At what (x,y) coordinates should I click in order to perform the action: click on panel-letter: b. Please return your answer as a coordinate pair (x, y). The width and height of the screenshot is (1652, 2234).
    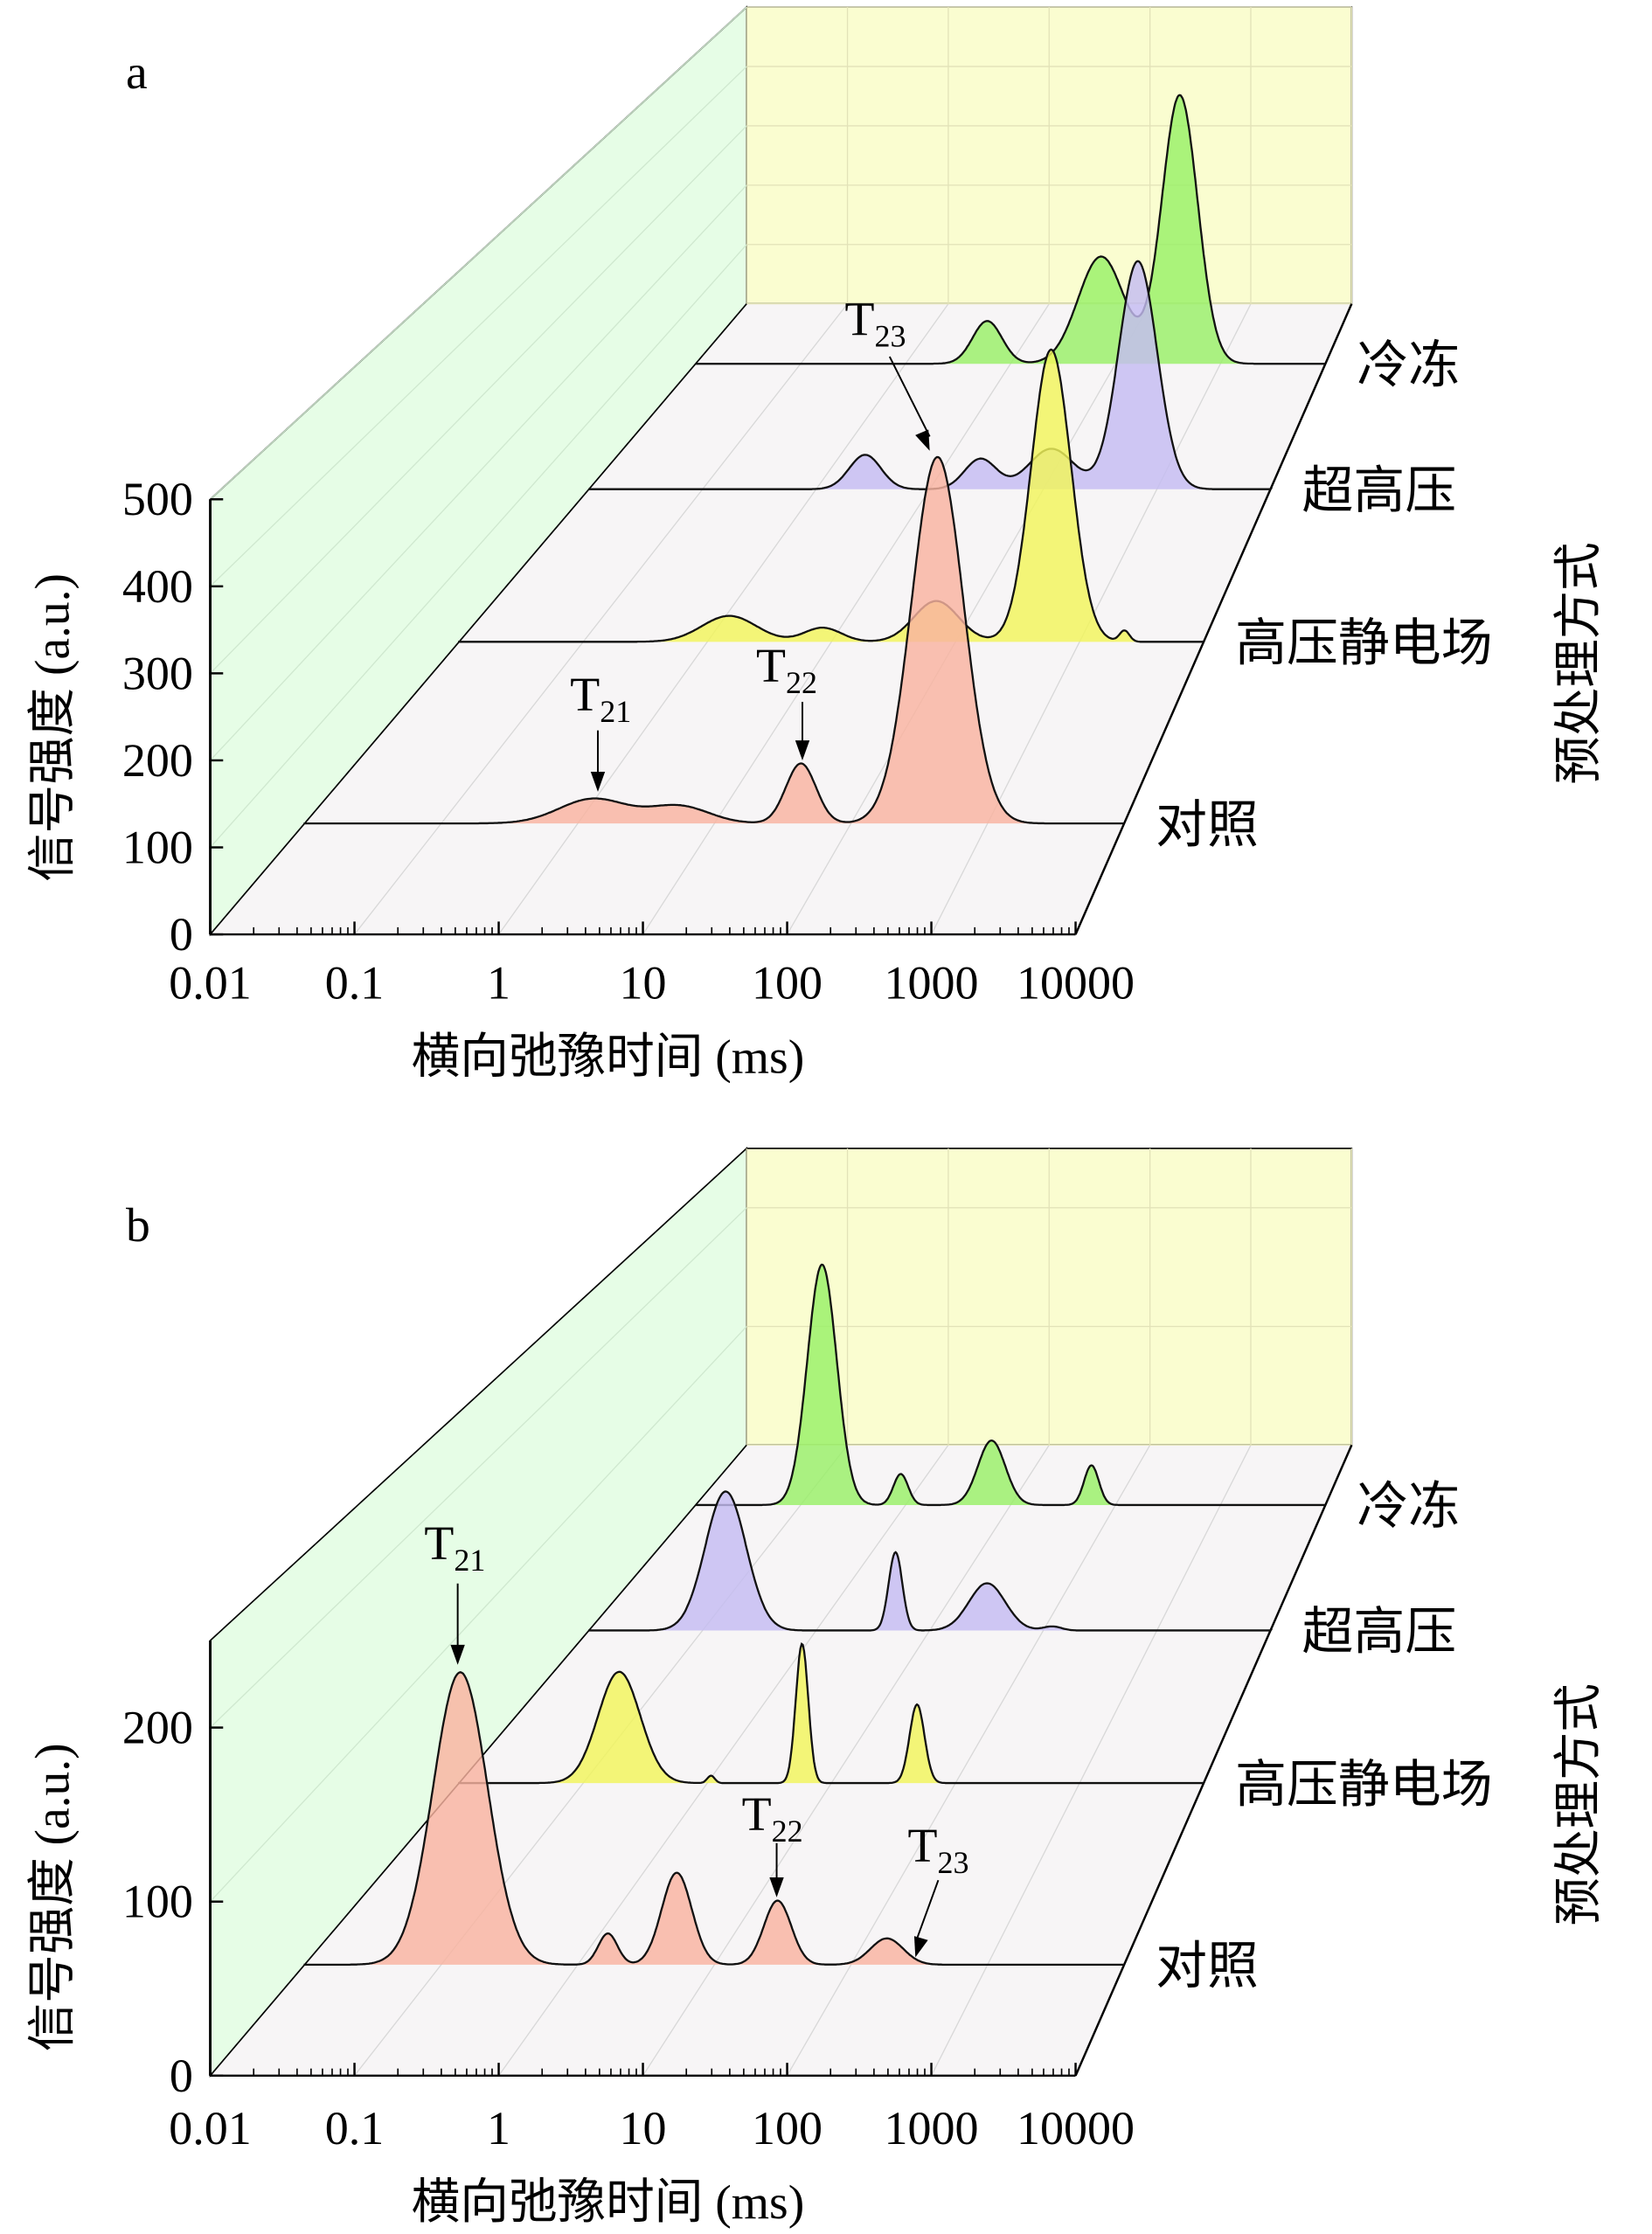
    Looking at the image, I should click on (138, 1225).